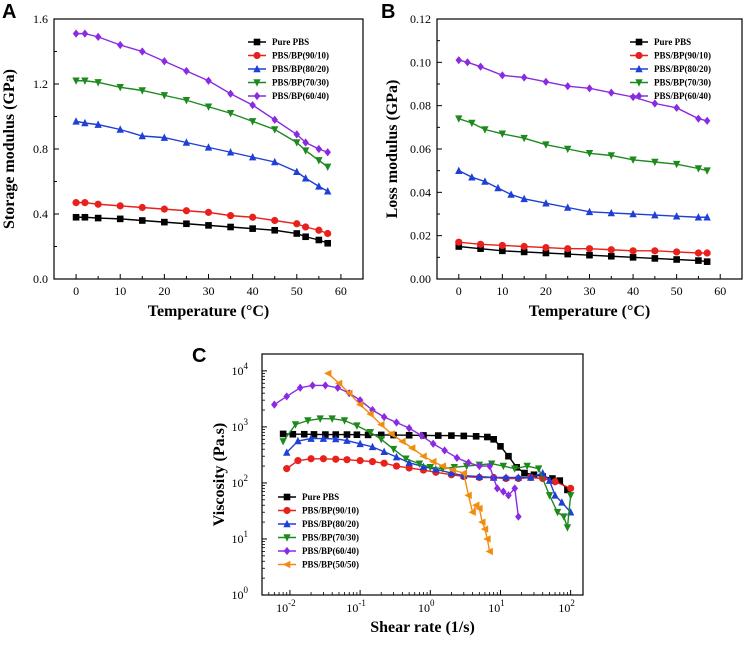 The height and width of the screenshot is (649, 754). What do you see at coordinates (459, 291) in the screenshot?
I see `panel-b-x-tick-label: 0` at bounding box center [459, 291].